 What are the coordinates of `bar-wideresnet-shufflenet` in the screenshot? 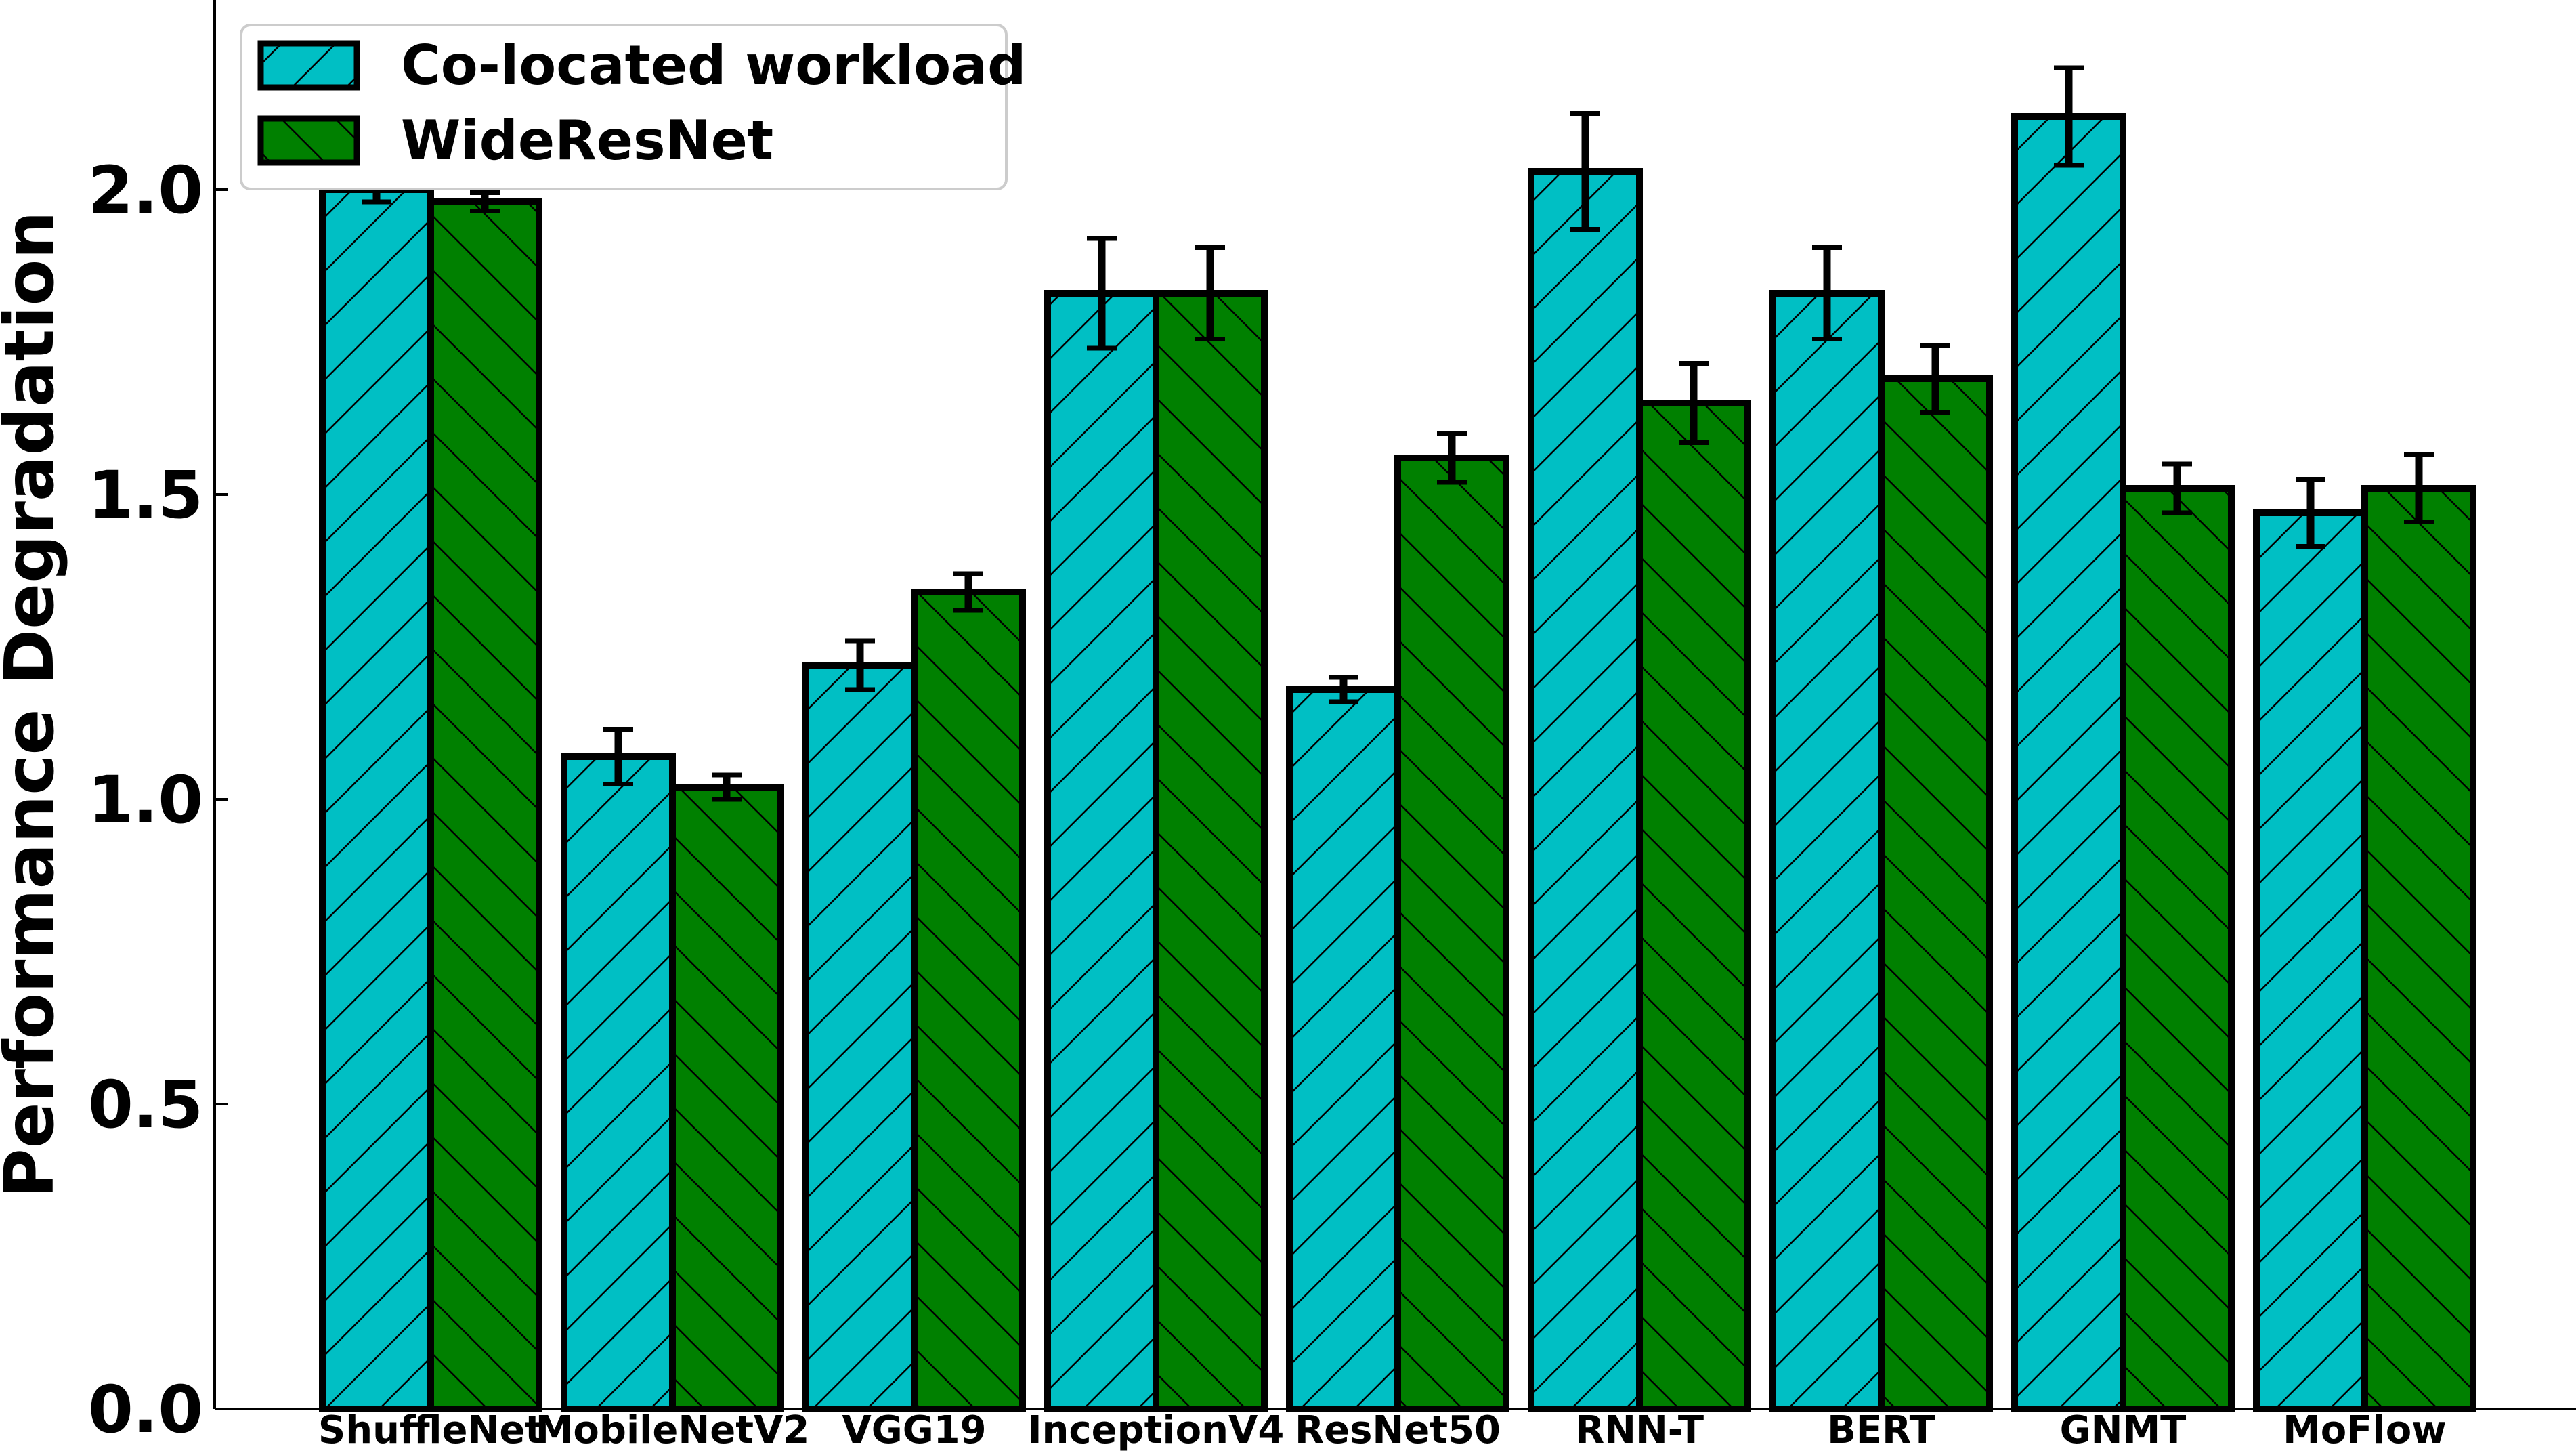 It's located at (484, 805).